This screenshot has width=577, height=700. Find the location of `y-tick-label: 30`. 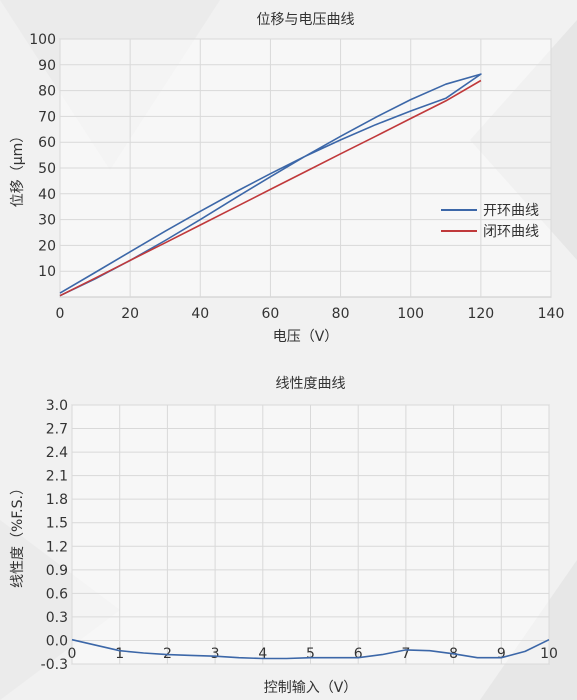

y-tick-label: 30 is located at coordinates (47, 221).